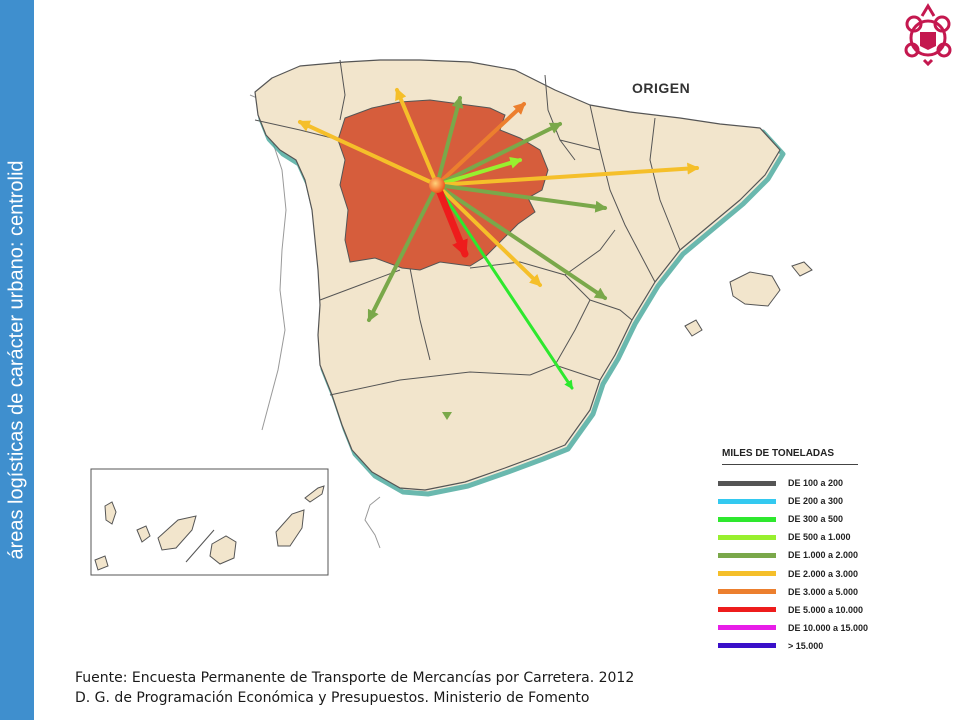 This screenshot has height=720, width=960. I want to click on arrow-to-murcia, so click(504, 286).